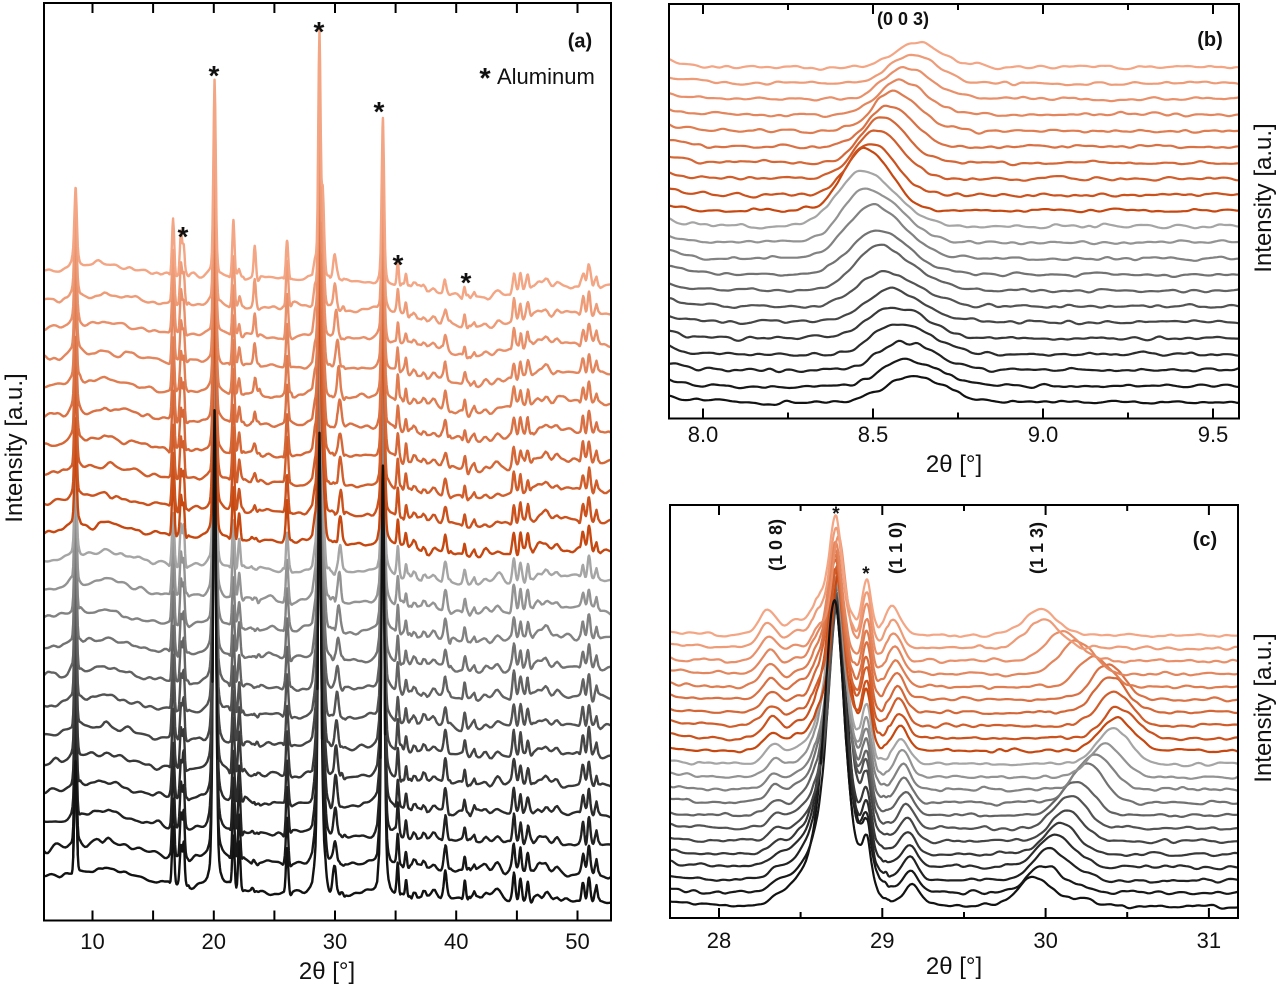 This screenshot has height=986, width=1280. I want to click on svg-text: 31, so click(1209, 940).